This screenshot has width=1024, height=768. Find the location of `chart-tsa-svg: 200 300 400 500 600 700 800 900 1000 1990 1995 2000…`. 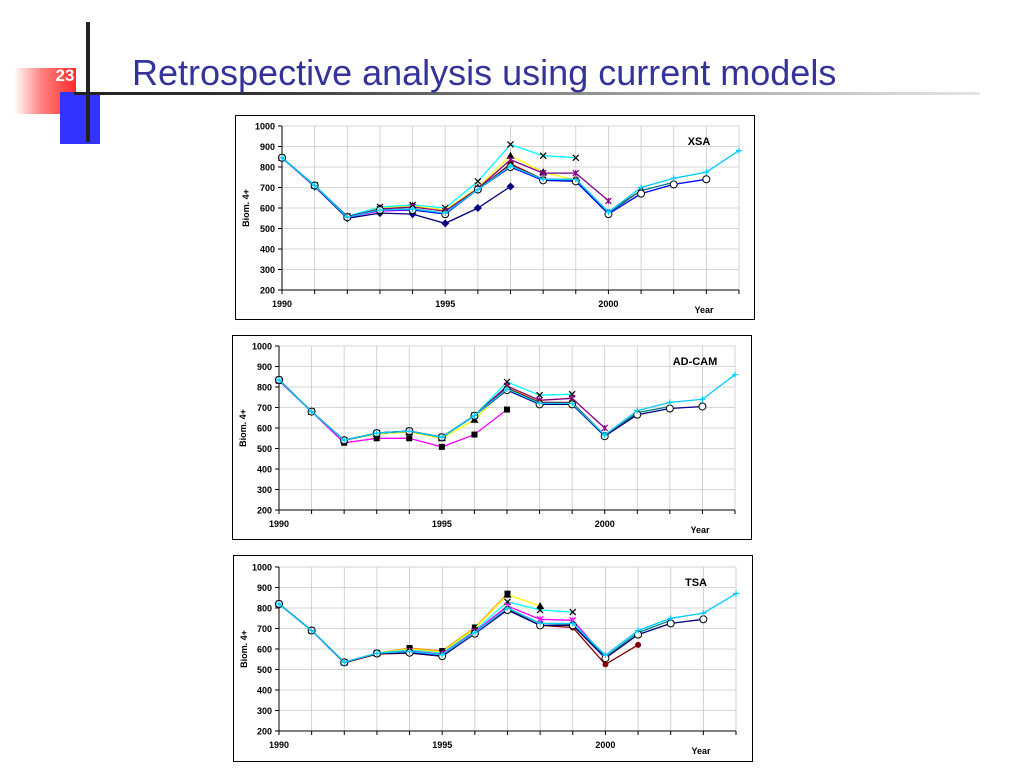

chart-tsa-svg: 200 300 400 500 600 700 800 900 1000 1990 1995 2000… is located at coordinates (489, 659).